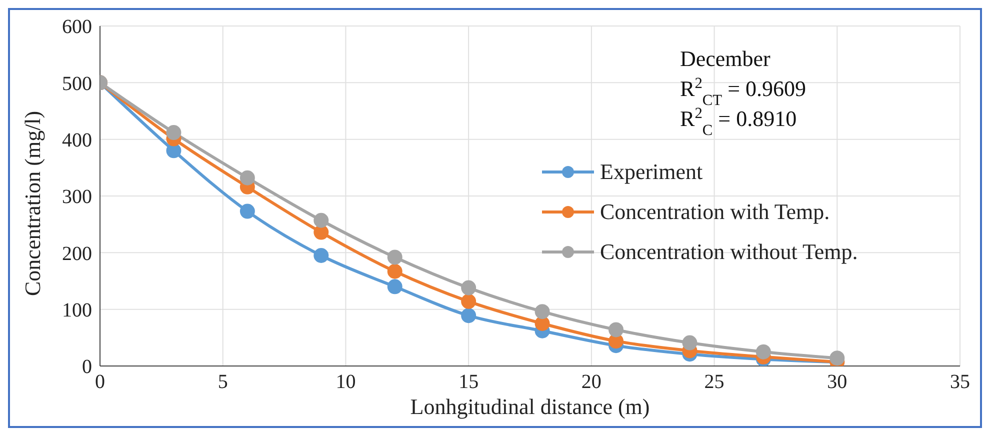 The height and width of the screenshot is (436, 990). I want to click on y-tick-label: 500, so click(77, 83).